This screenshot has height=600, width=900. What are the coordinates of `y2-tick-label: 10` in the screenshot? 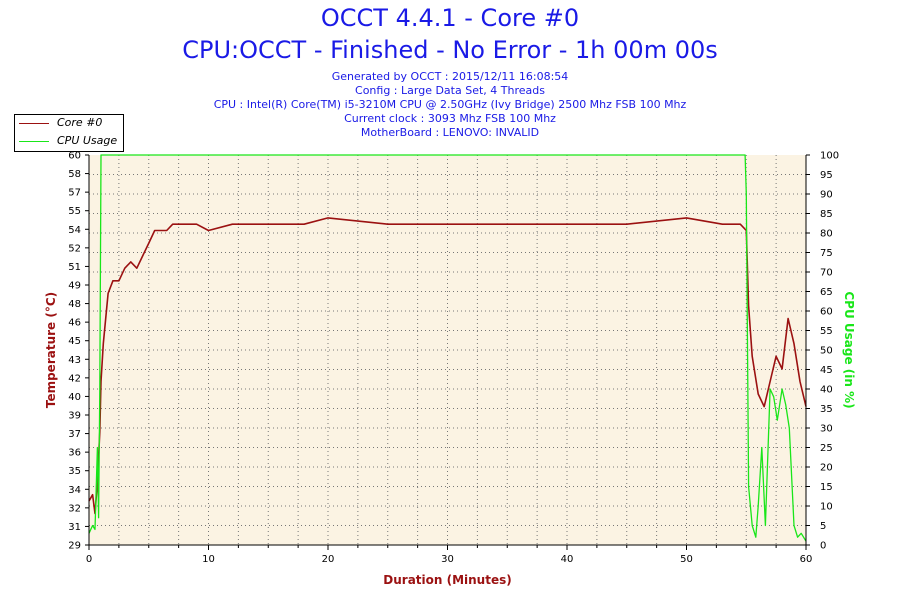 It's located at (826, 507).